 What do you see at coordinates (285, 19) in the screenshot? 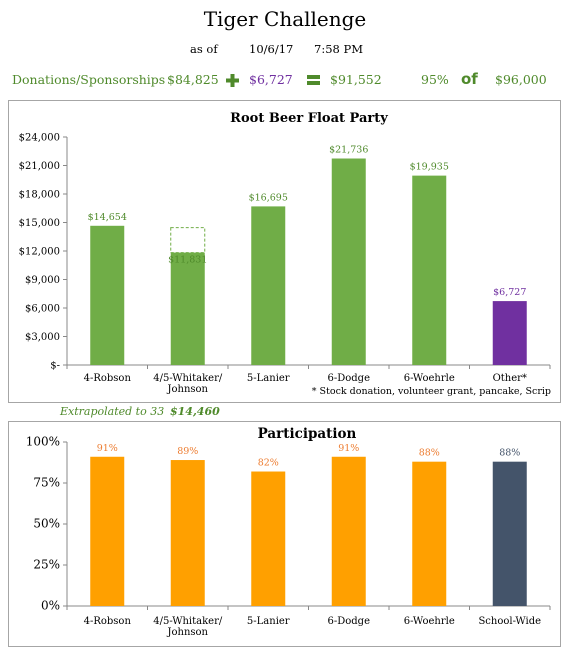
I see `page-title: Tiger Challenge` at bounding box center [285, 19].